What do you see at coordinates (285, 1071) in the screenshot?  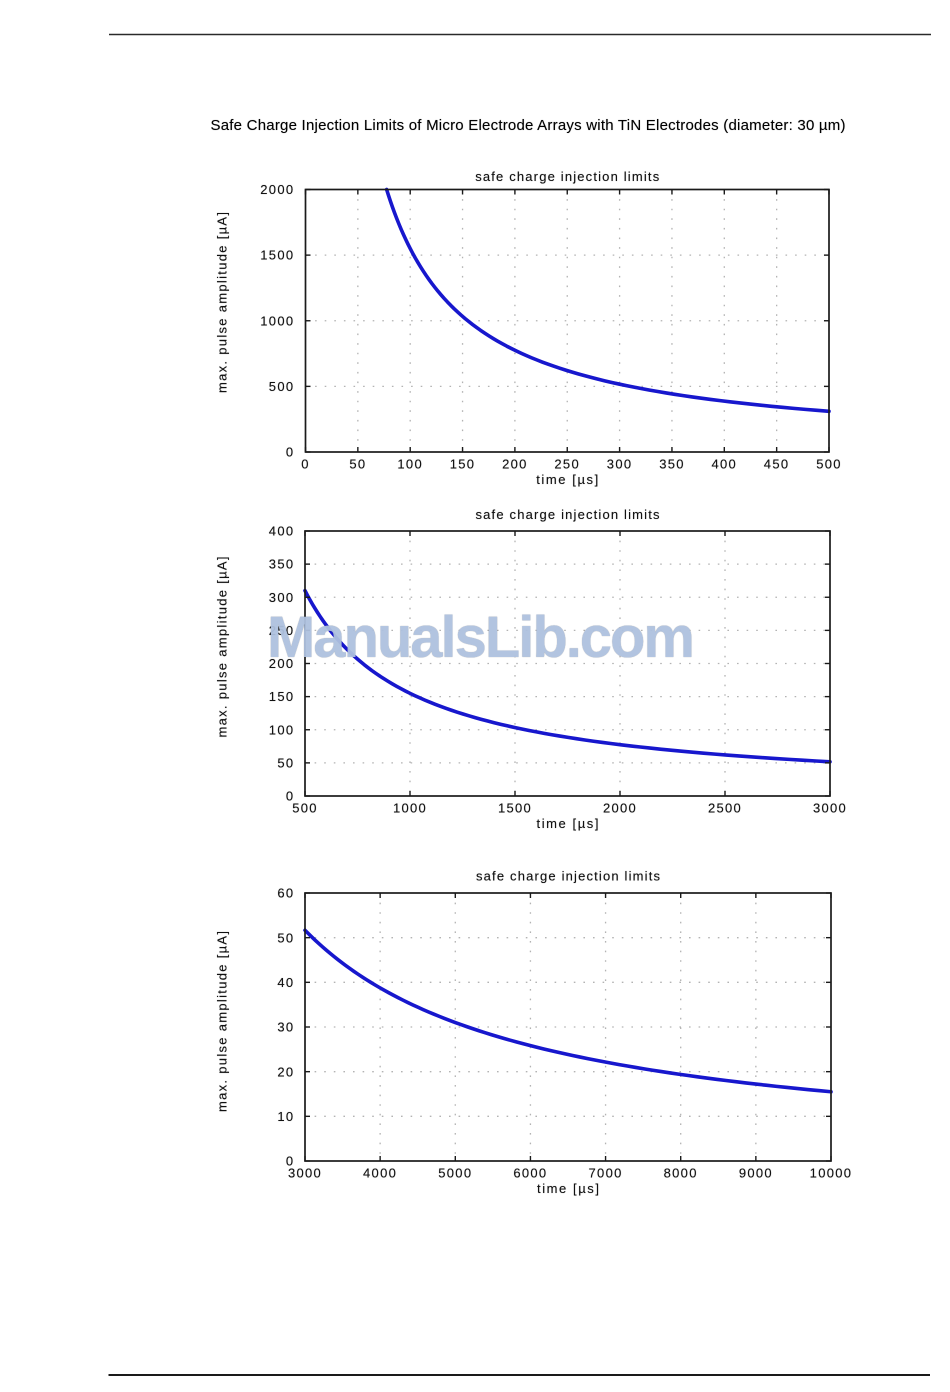 I see `svg-text: 20` at bounding box center [285, 1071].